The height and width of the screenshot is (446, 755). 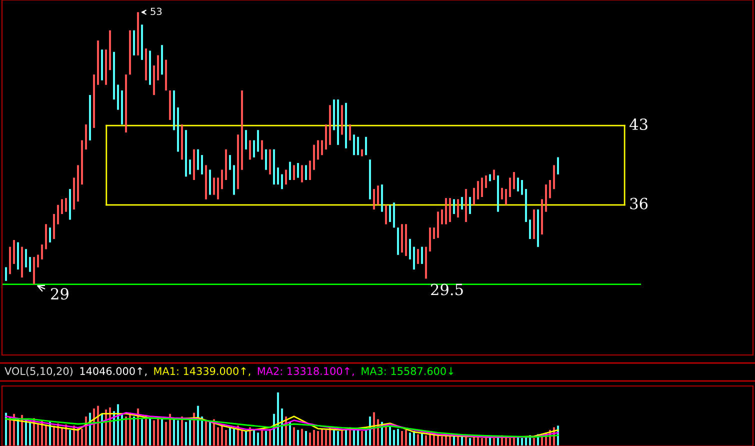 What do you see at coordinates (38, 371) in the screenshot?
I see `chart-title: VOL(5,10,20)` at bounding box center [38, 371].